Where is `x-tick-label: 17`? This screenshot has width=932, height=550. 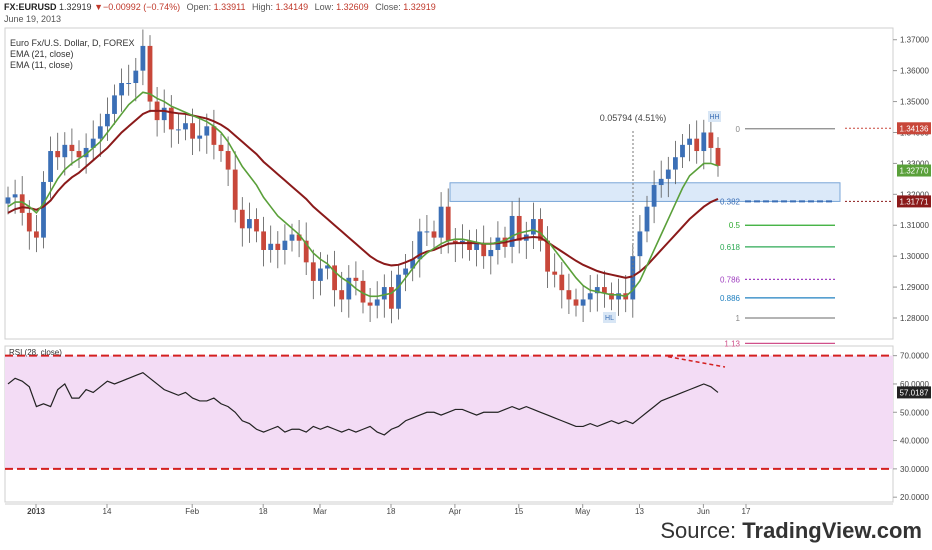
x-tick-label: 17 is located at coordinates (746, 511).